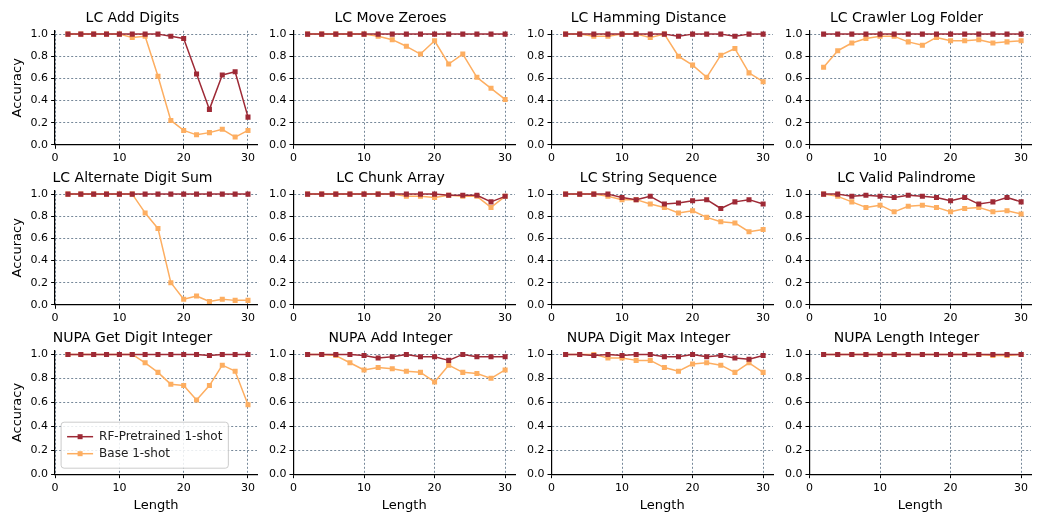 The image size is (1047, 521). What do you see at coordinates (132, 337) in the screenshot?
I see `chart-title: NUPA Get Digit Integer` at bounding box center [132, 337].